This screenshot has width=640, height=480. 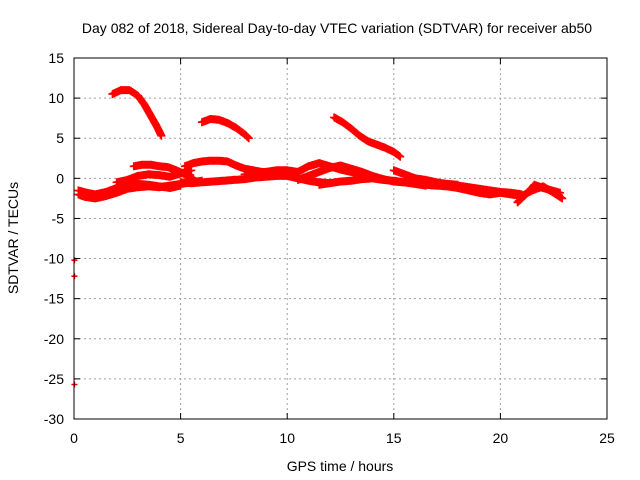 I want to click on x-tick-label: 25, so click(x=607, y=438).